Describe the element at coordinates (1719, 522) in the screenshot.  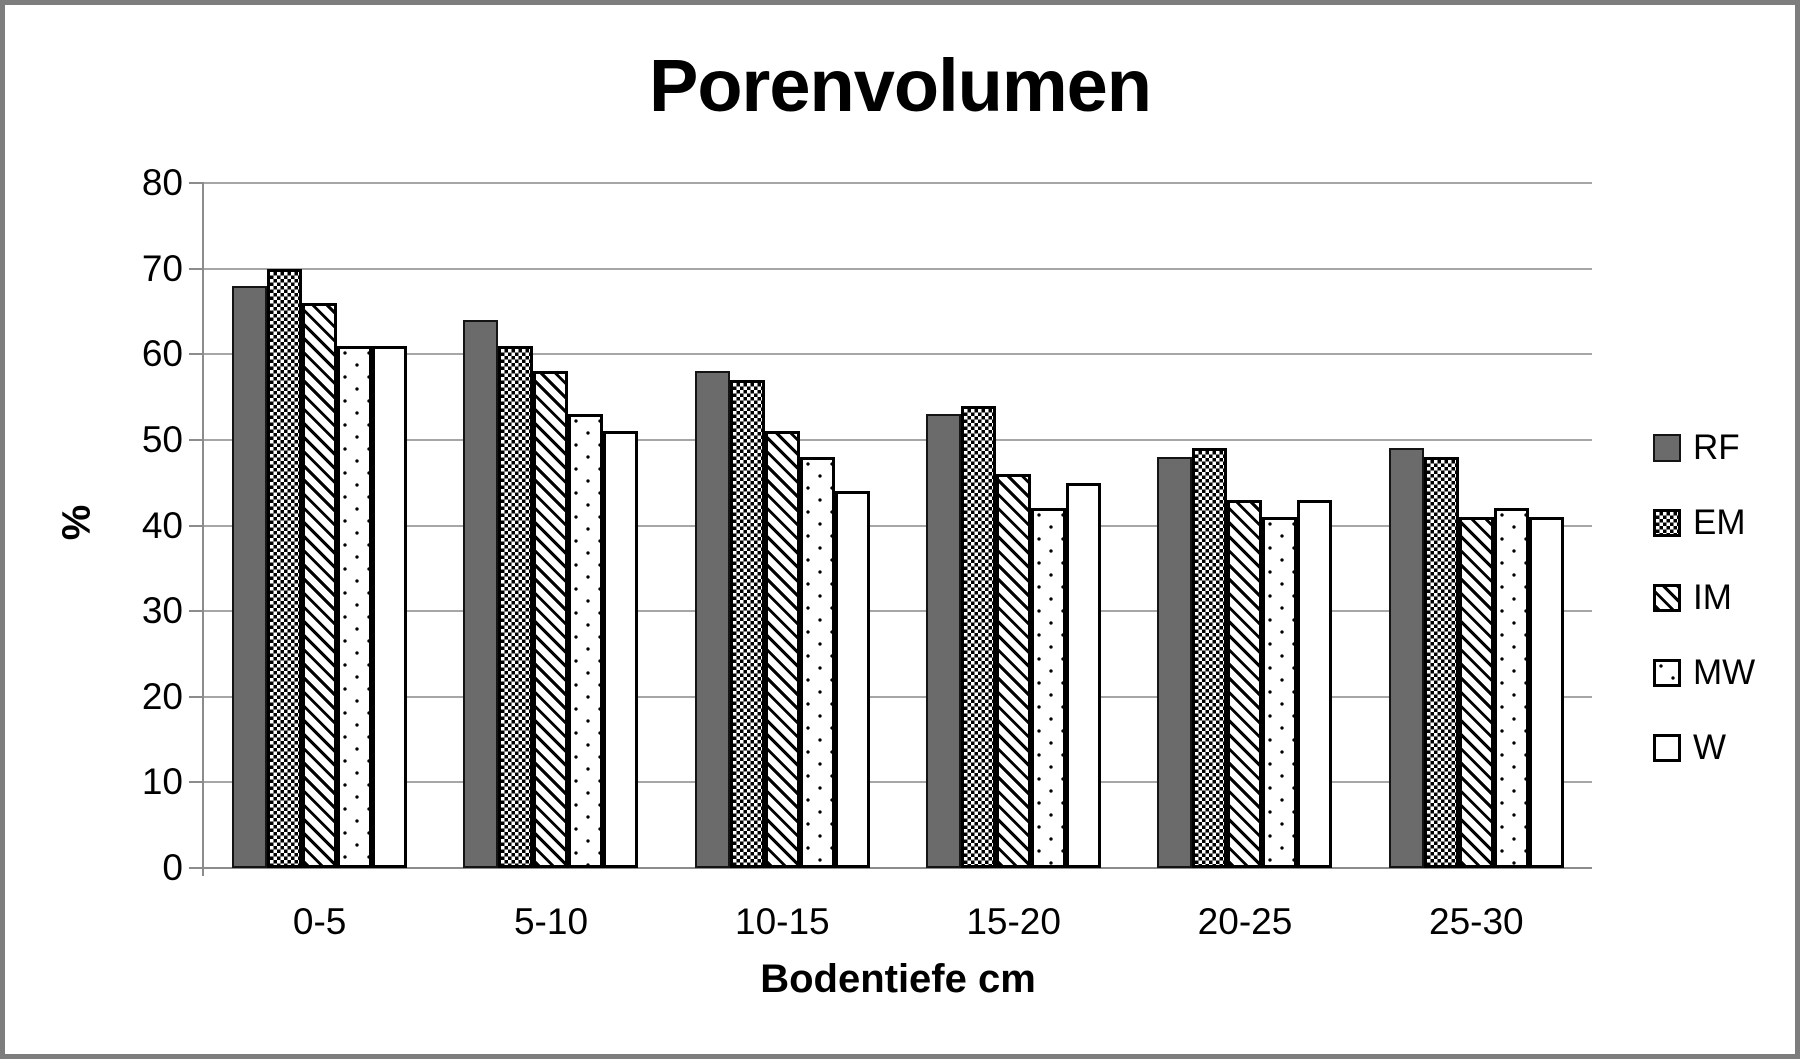
I see `legend-label-EM: EM` at that location.